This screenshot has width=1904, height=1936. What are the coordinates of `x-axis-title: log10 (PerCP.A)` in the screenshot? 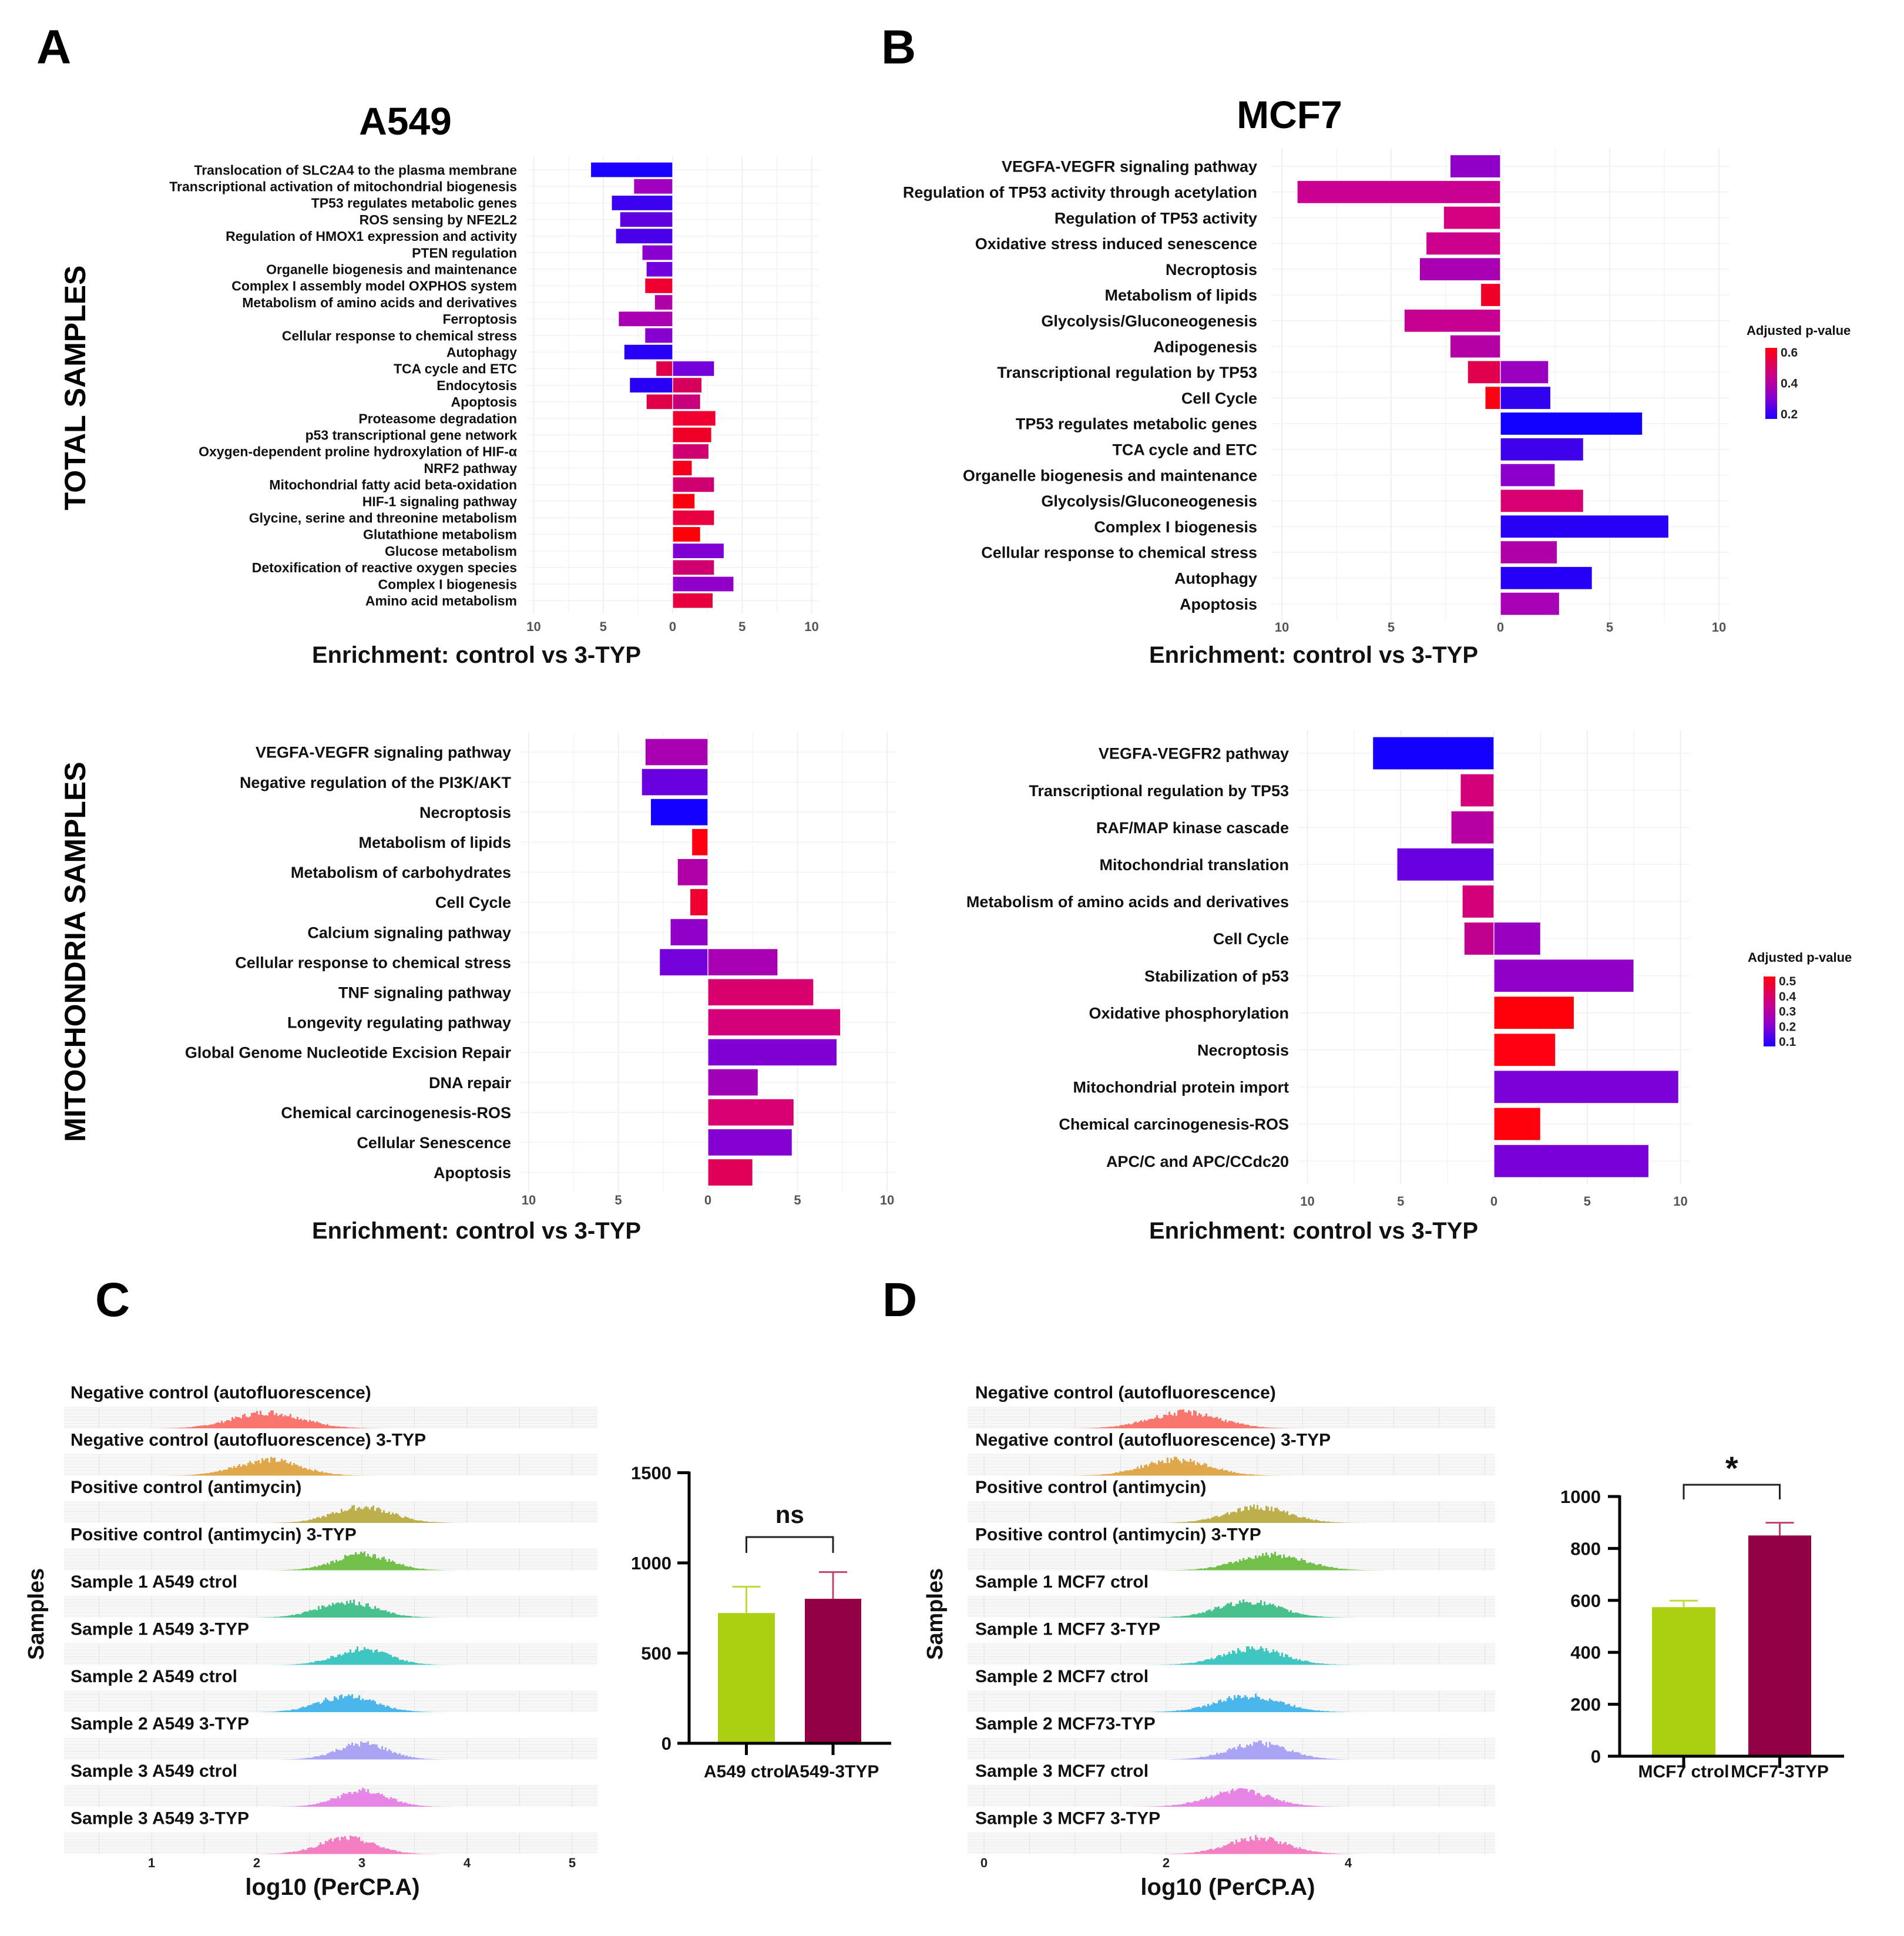 It's located at (1227, 1887).